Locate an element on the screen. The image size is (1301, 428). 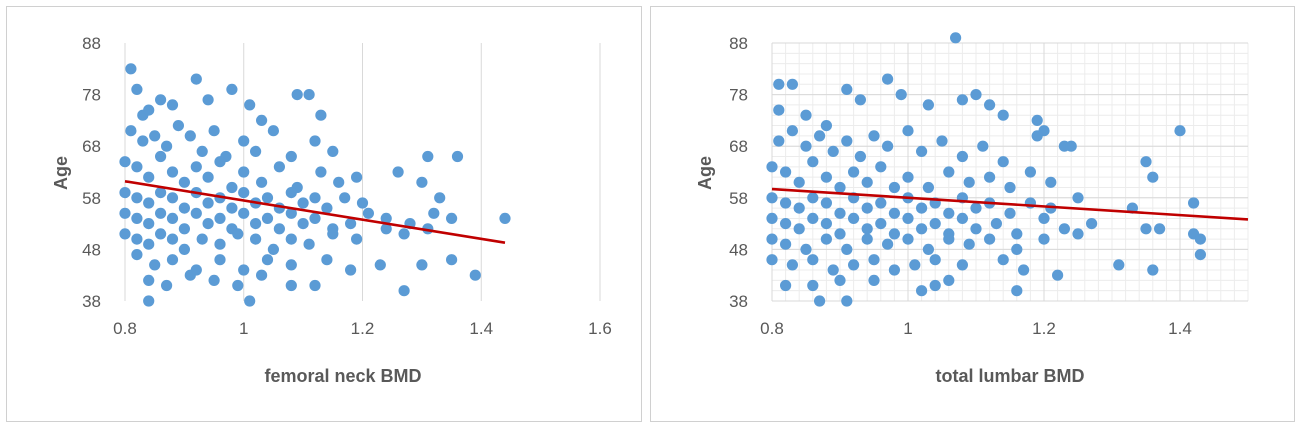
y-tick-label: 78 is located at coordinates (91, 95).